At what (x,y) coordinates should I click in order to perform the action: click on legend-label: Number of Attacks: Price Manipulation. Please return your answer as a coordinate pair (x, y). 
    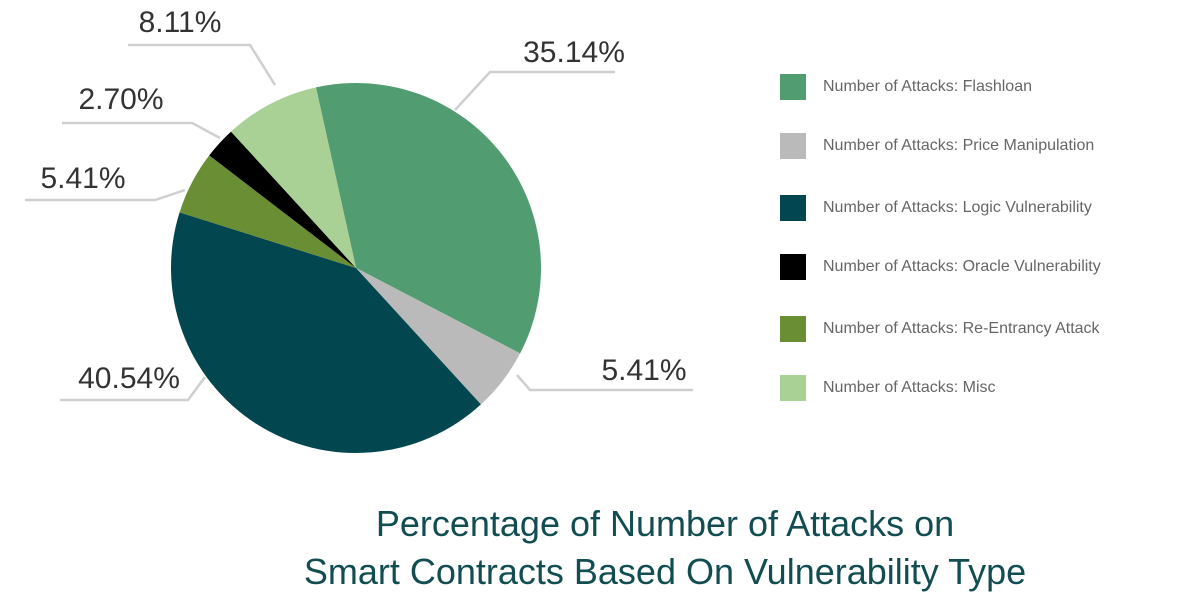
    Looking at the image, I should click on (959, 145).